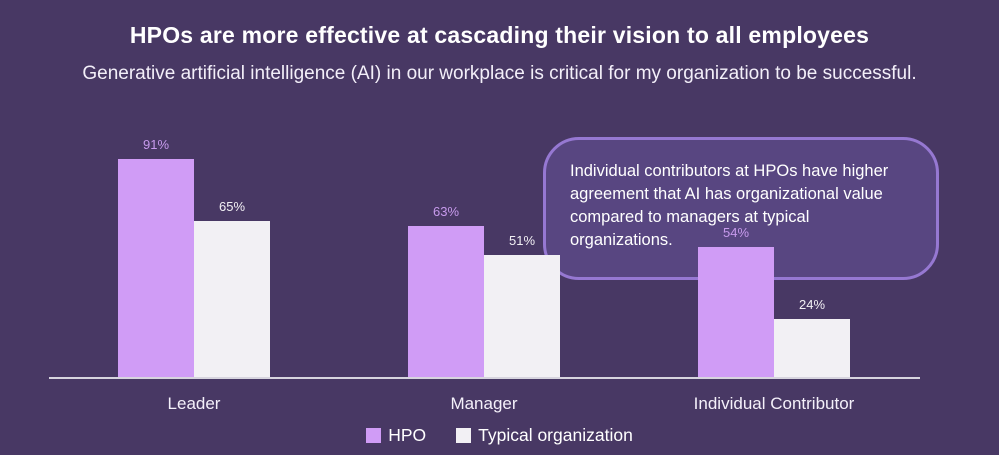 The image size is (999, 455). What do you see at coordinates (736, 312) in the screenshot?
I see `bar-hpo-individual-contributor` at bounding box center [736, 312].